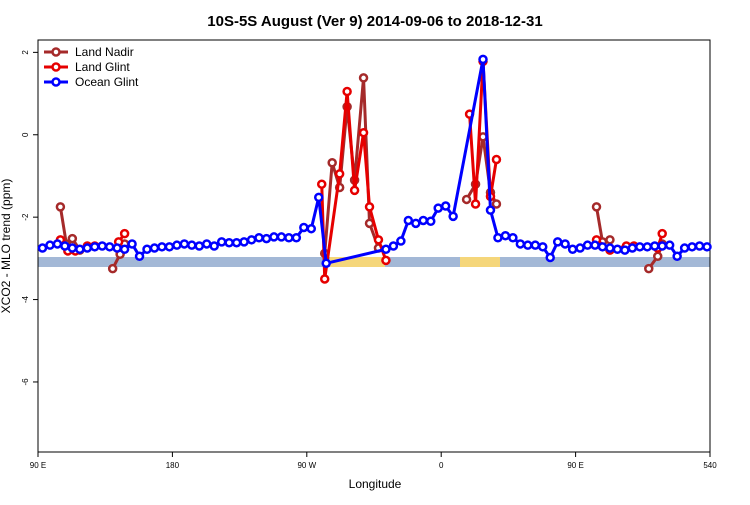 This screenshot has height=505, width=750. Describe the element at coordinates (710, 465) in the screenshot. I see `x-tick-label: 540` at that location.